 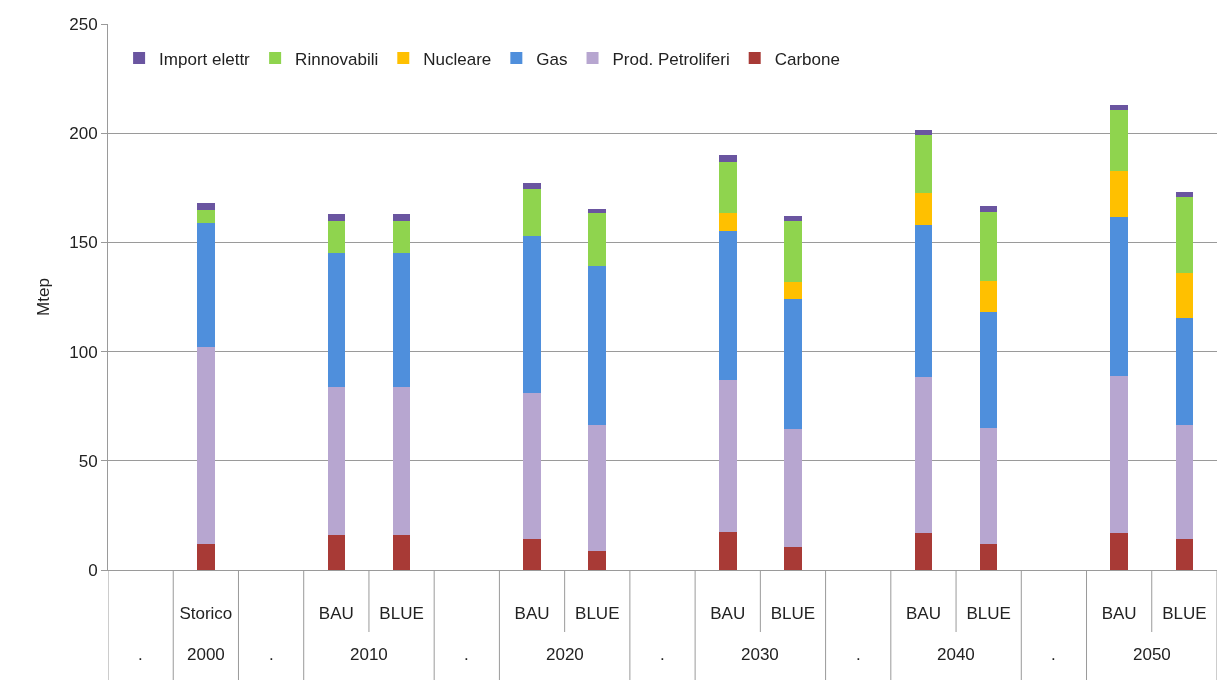 What do you see at coordinates (83, 352) in the screenshot?
I see `y-tick-label: 100` at bounding box center [83, 352].